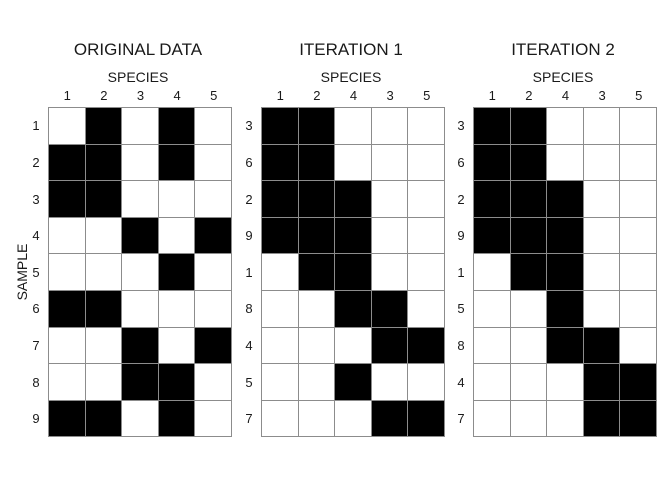  I want to click on sample-row-label: 4, so click(461, 382).